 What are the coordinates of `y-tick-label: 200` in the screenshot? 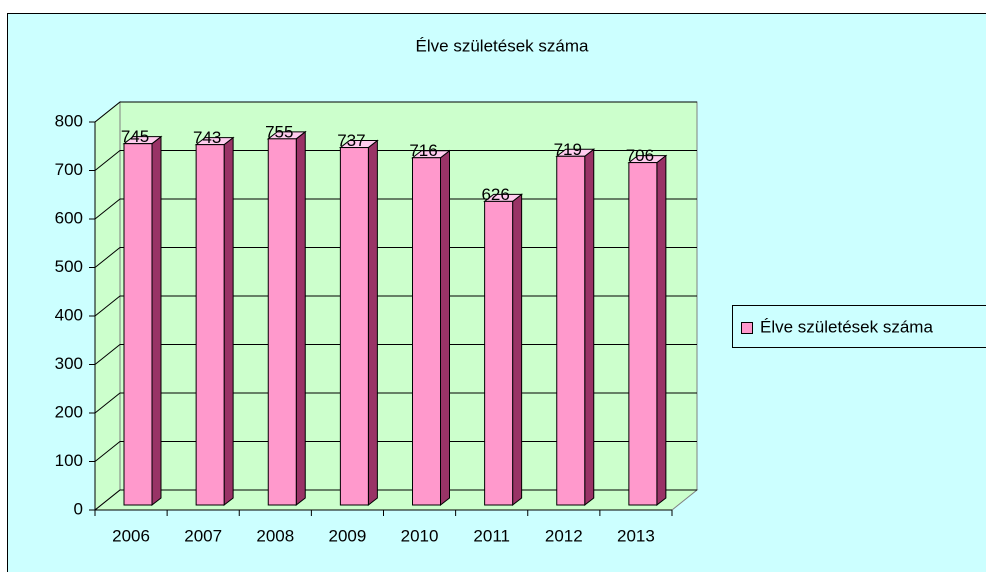 It's located at (69, 411).